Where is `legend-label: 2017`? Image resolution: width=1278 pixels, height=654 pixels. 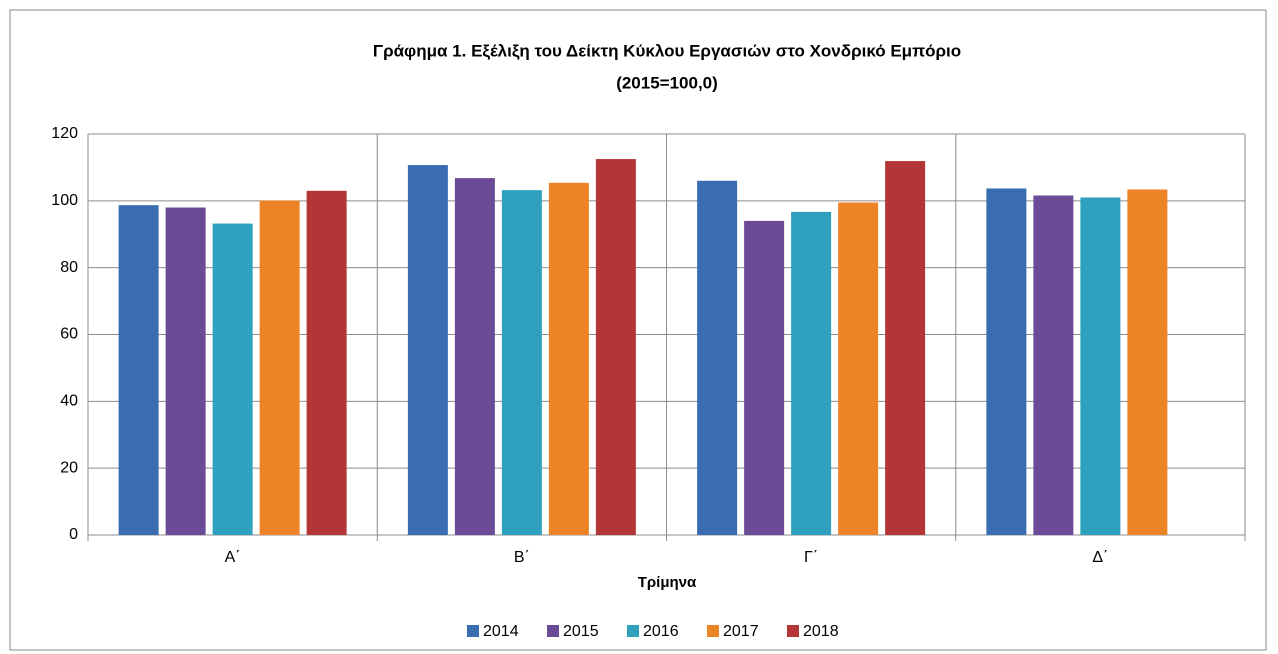
legend-label: 2017 is located at coordinates (741, 631).